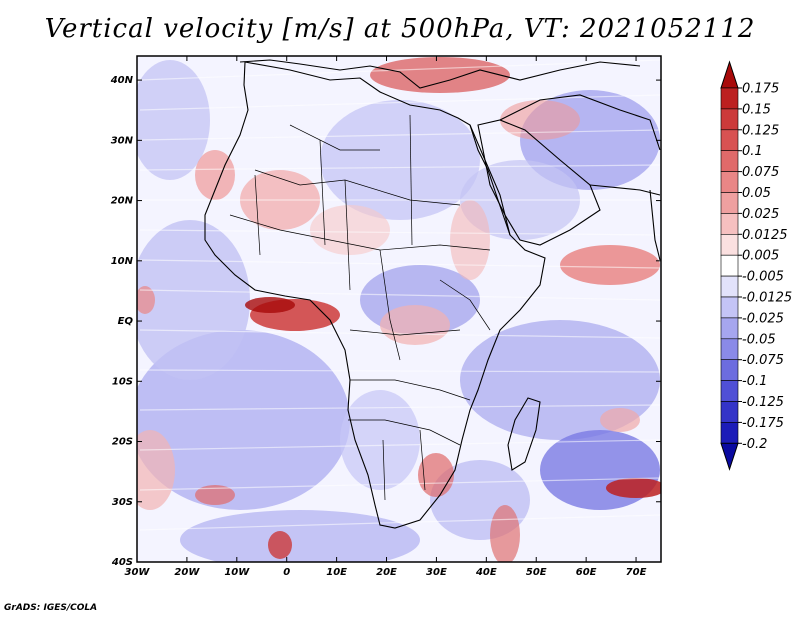  Describe the element at coordinates (760, 89) in the screenshot. I see `colorbar-label: 0.175` at that location.